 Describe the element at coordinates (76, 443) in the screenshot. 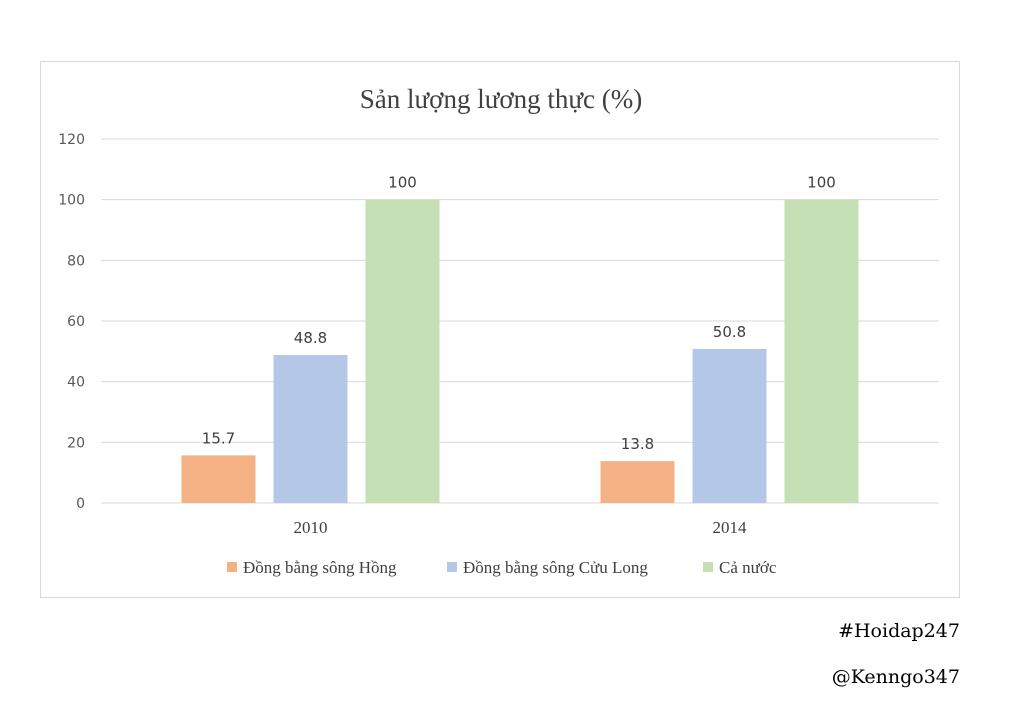

I see `y-tick-label: 20` at that location.